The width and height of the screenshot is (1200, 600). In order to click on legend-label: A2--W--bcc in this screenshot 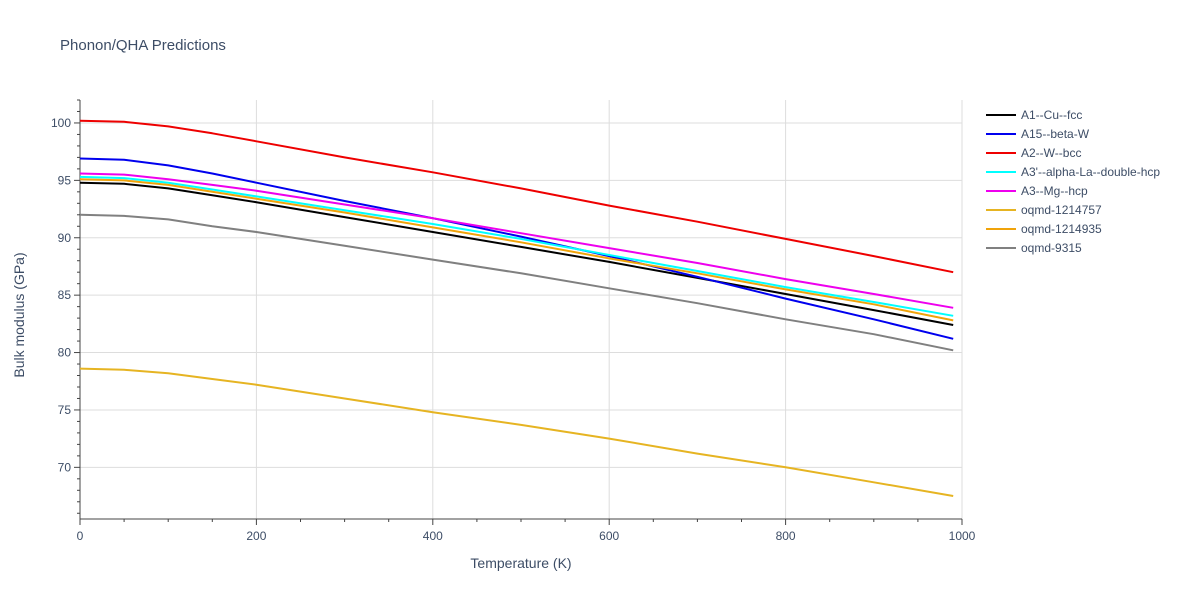, I will do `click(1051, 153)`.